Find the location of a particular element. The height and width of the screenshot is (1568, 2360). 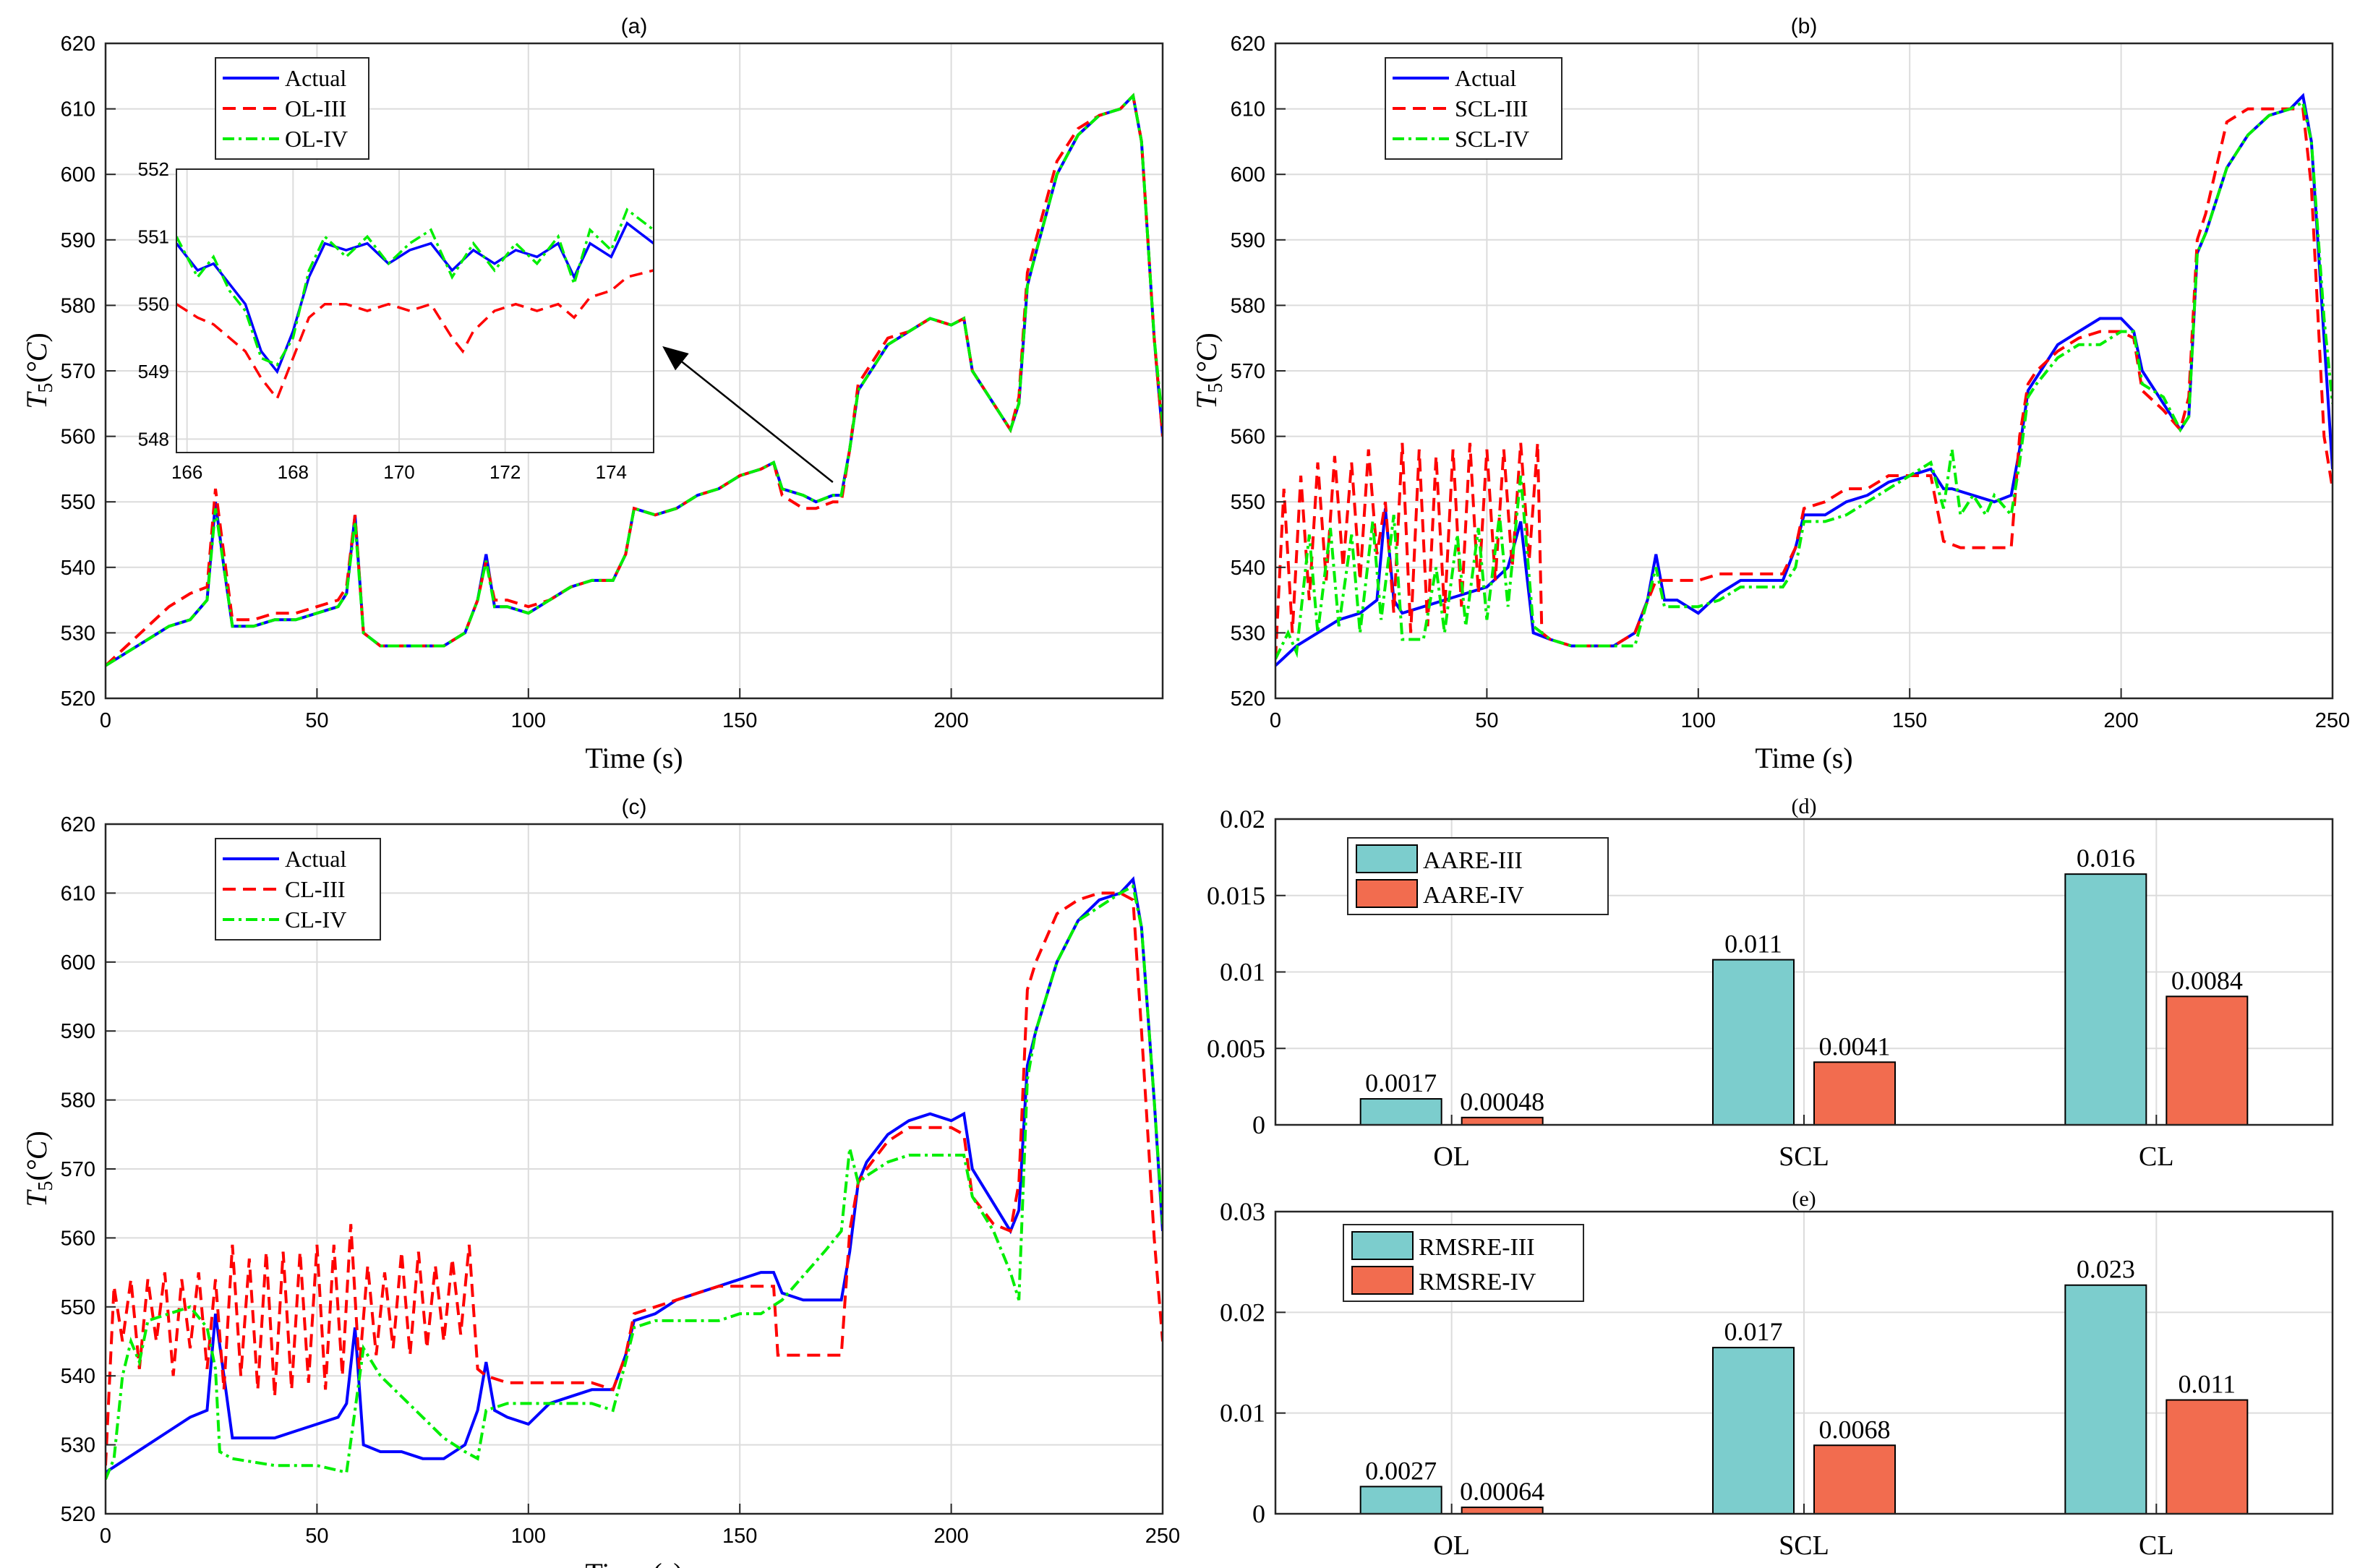

inset-zoom: 166 168 170 172 174 548 549 550 551 552 is located at coordinates (486, 320).